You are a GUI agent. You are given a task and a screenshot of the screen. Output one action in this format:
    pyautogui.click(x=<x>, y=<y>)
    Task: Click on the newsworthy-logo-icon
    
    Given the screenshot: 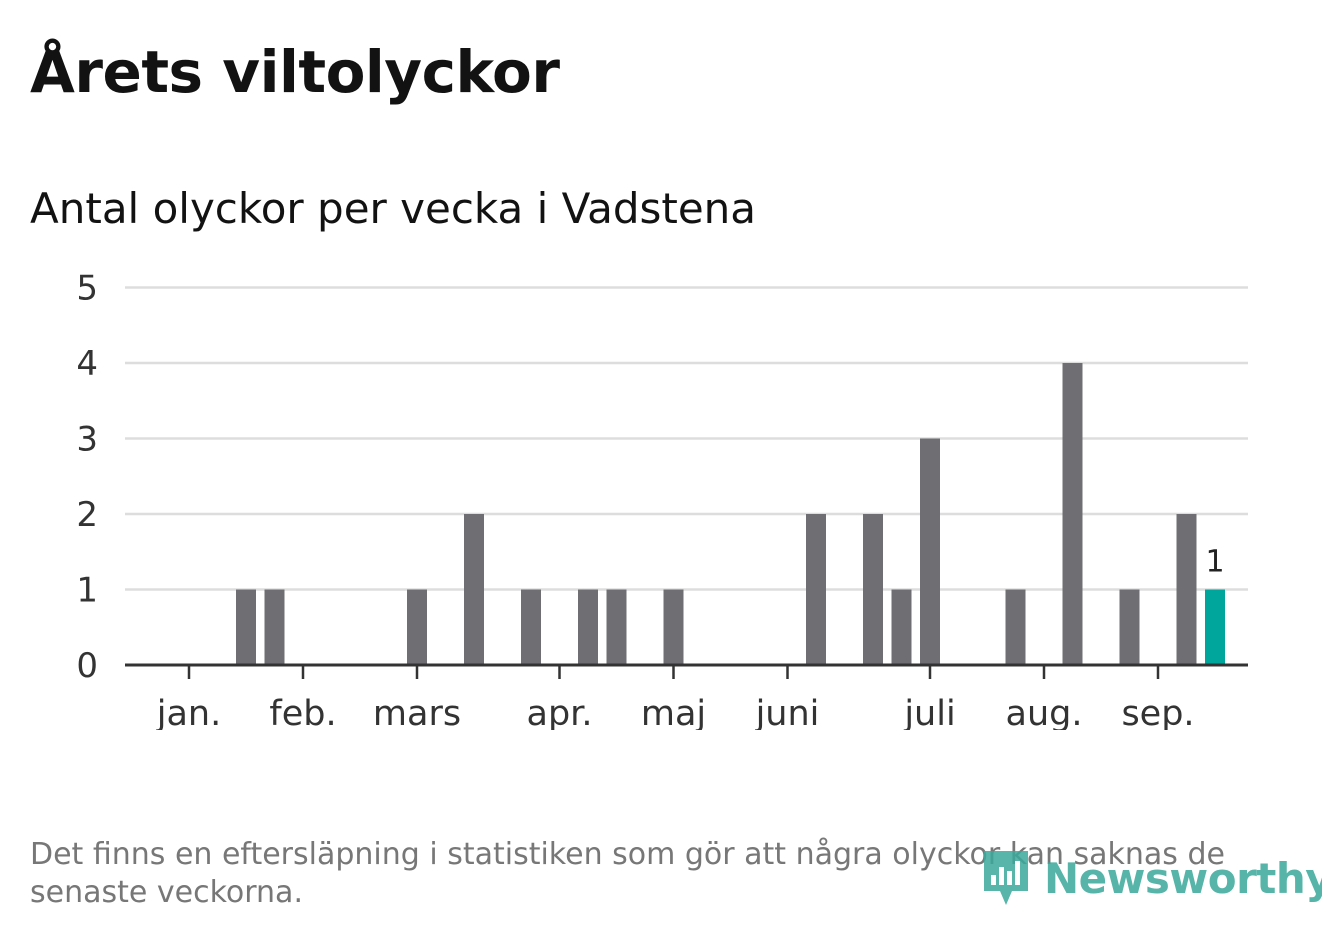 What is the action you would take?
    pyautogui.click(x=1006, y=878)
    